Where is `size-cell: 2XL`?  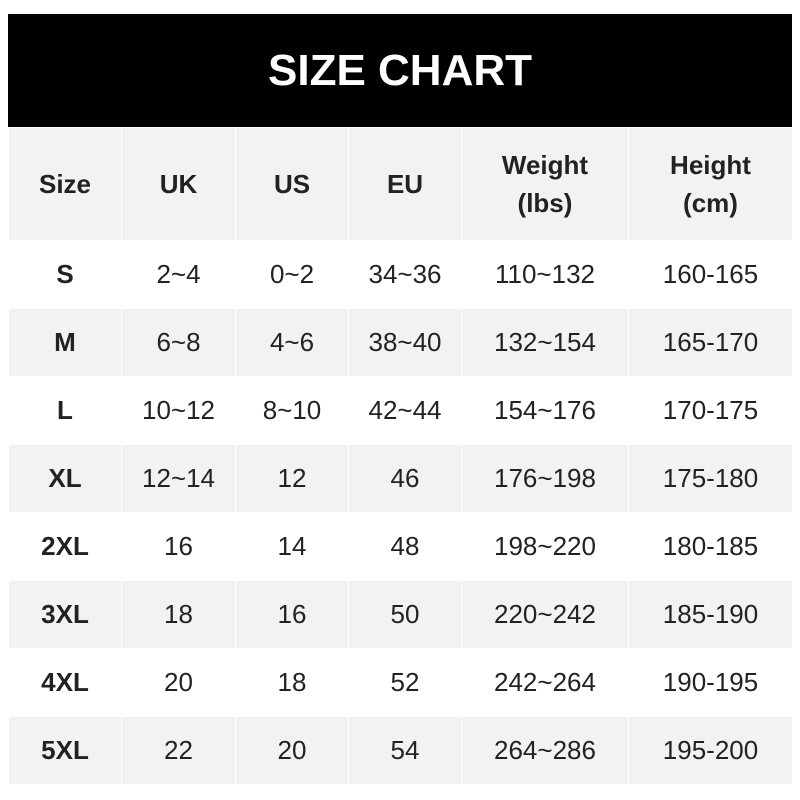
size-cell: 2XL is located at coordinates (65, 546).